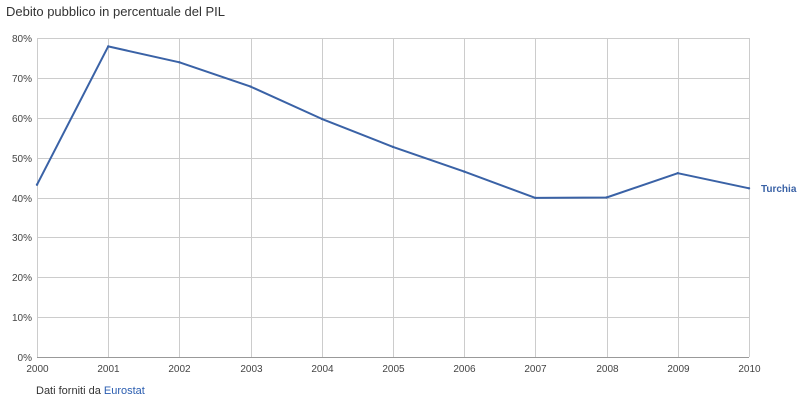 This screenshot has height=400, width=800. What do you see at coordinates (68, 391) in the screenshot?
I see `source-prefix: Dati forniti da` at bounding box center [68, 391].